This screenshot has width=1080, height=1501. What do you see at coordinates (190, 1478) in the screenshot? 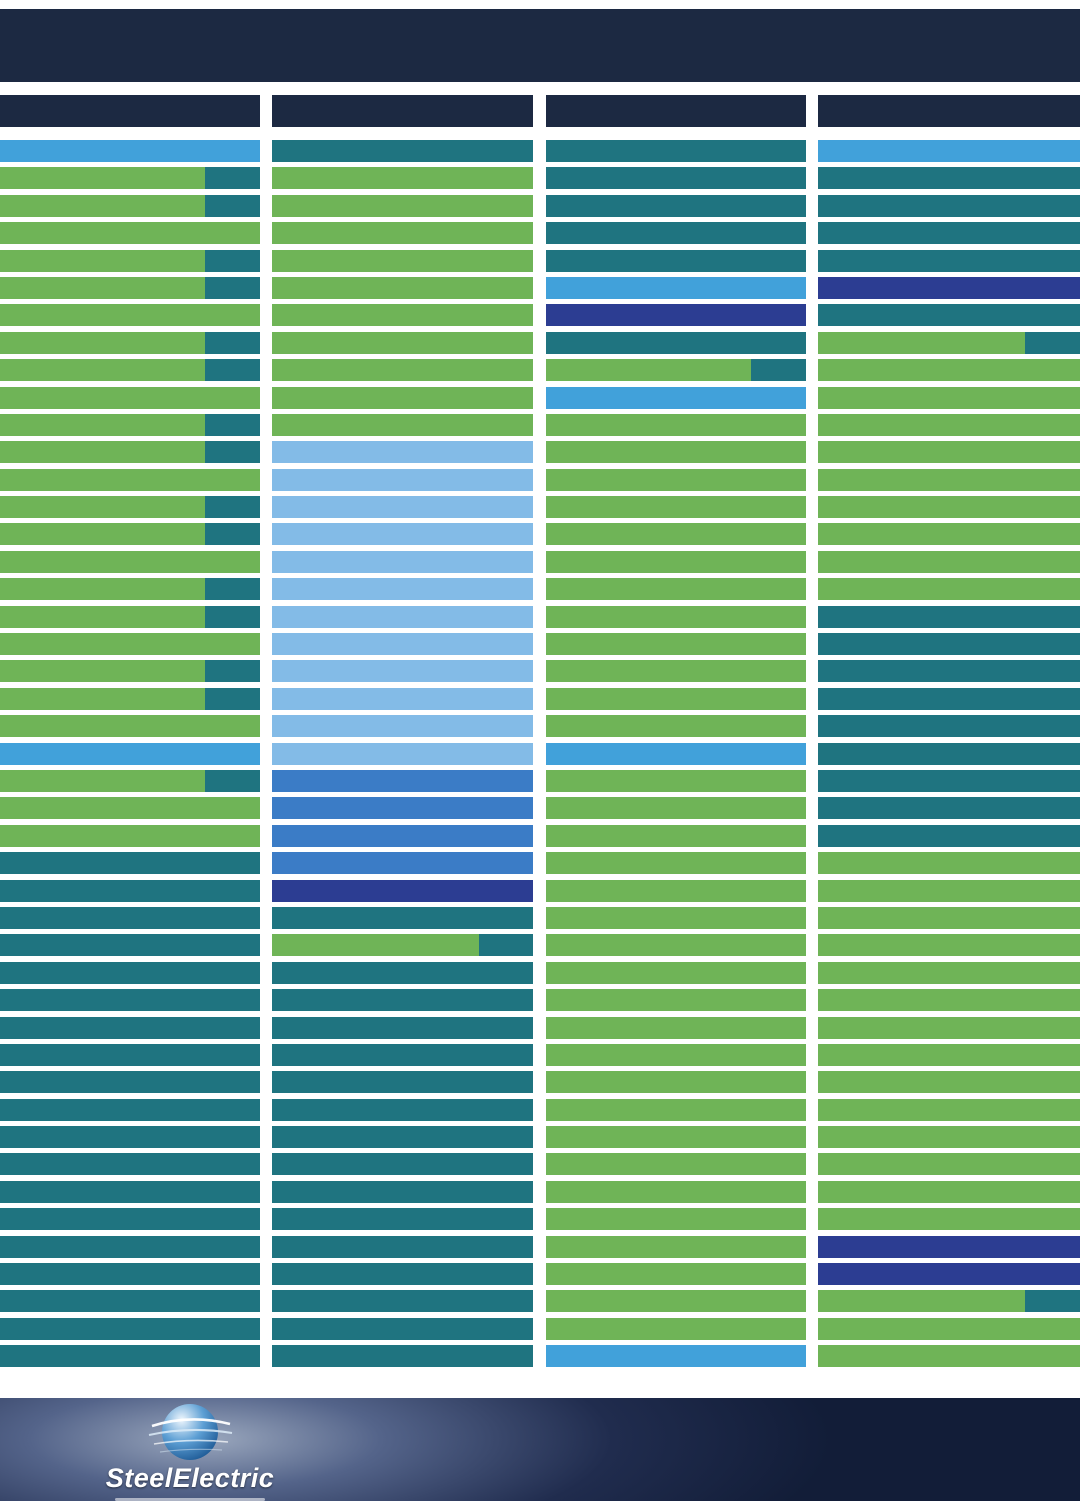
I see `brand-name: SteelElectric` at bounding box center [190, 1478].